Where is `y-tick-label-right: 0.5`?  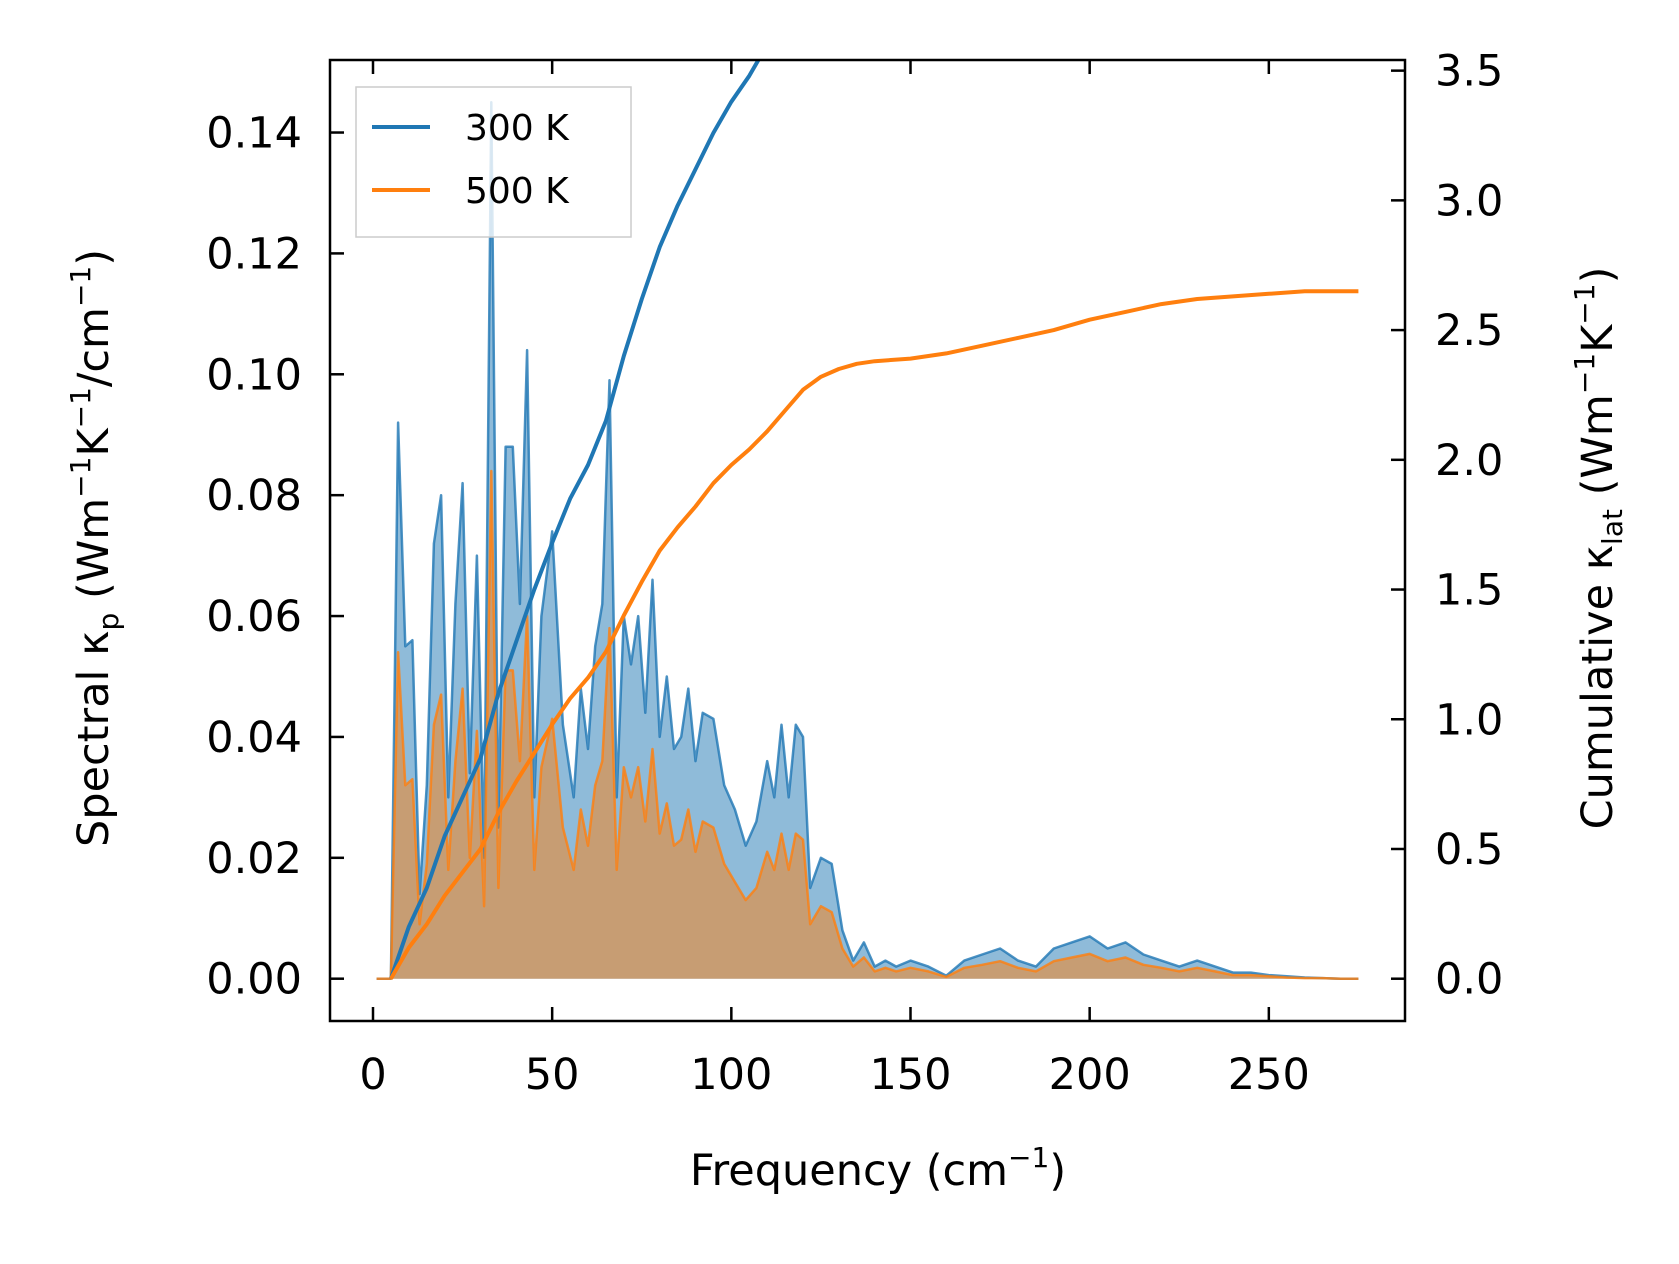
y-tick-label-right: 0.5 is located at coordinates (1469, 850).